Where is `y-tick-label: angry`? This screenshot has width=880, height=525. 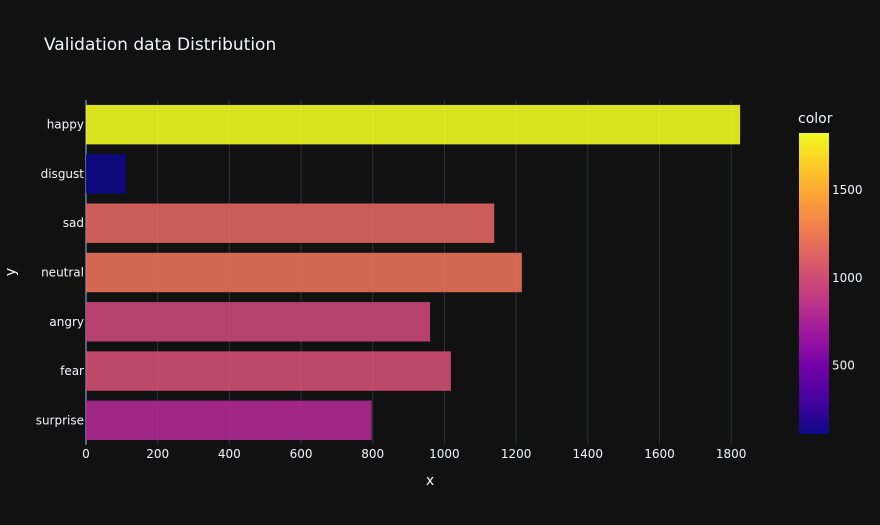
y-tick-label: angry is located at coordinates (66, 322).